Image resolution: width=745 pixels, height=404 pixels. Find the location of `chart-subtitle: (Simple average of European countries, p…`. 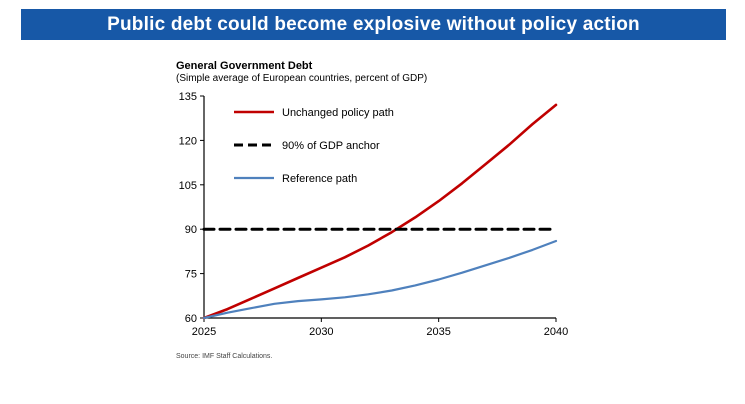

chart-subtitle: (Simple average of European countries, p… is located at coordinates (302, 78).